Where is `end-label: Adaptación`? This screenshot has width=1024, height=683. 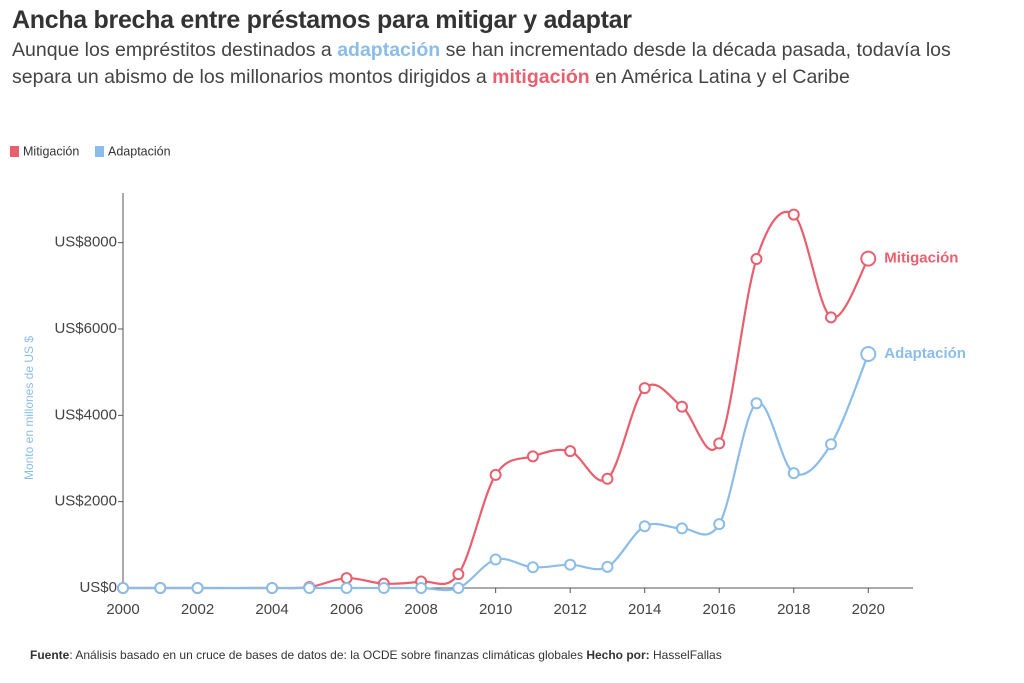 end-label: Adaptación is located at coordinates (925, 353).